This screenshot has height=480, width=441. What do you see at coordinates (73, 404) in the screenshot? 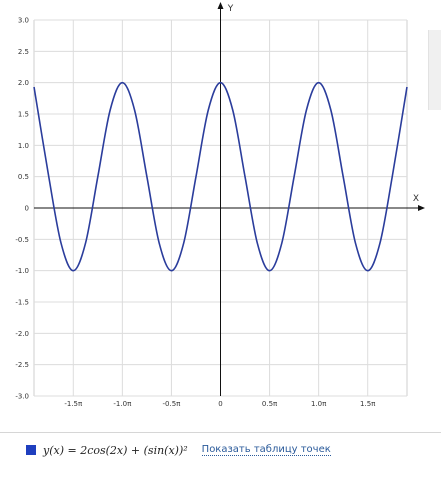
I see `x-tick-label: -1.5π` at bounding box center [73, 404].